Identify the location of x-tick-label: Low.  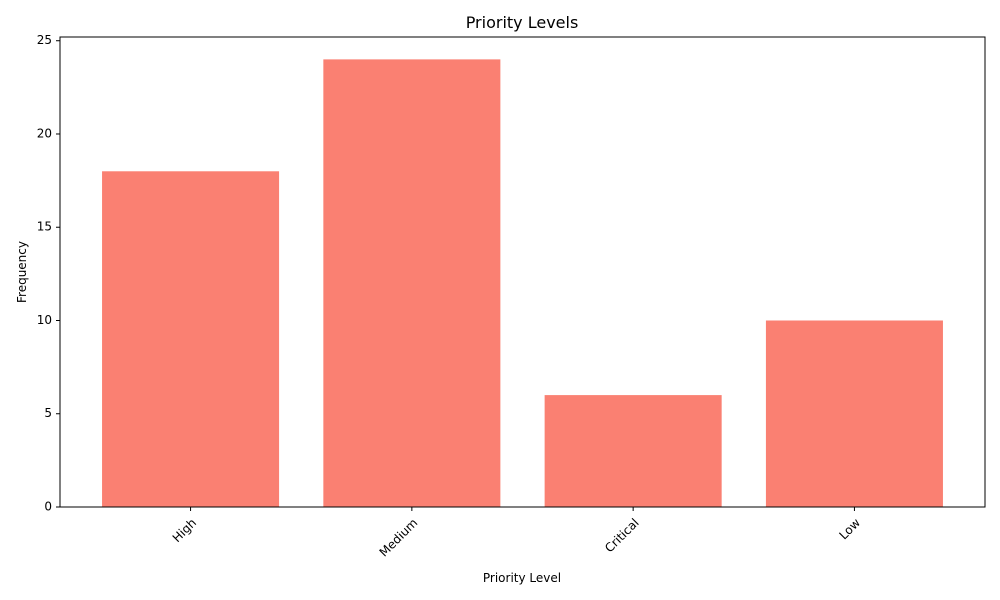
(849, 529).